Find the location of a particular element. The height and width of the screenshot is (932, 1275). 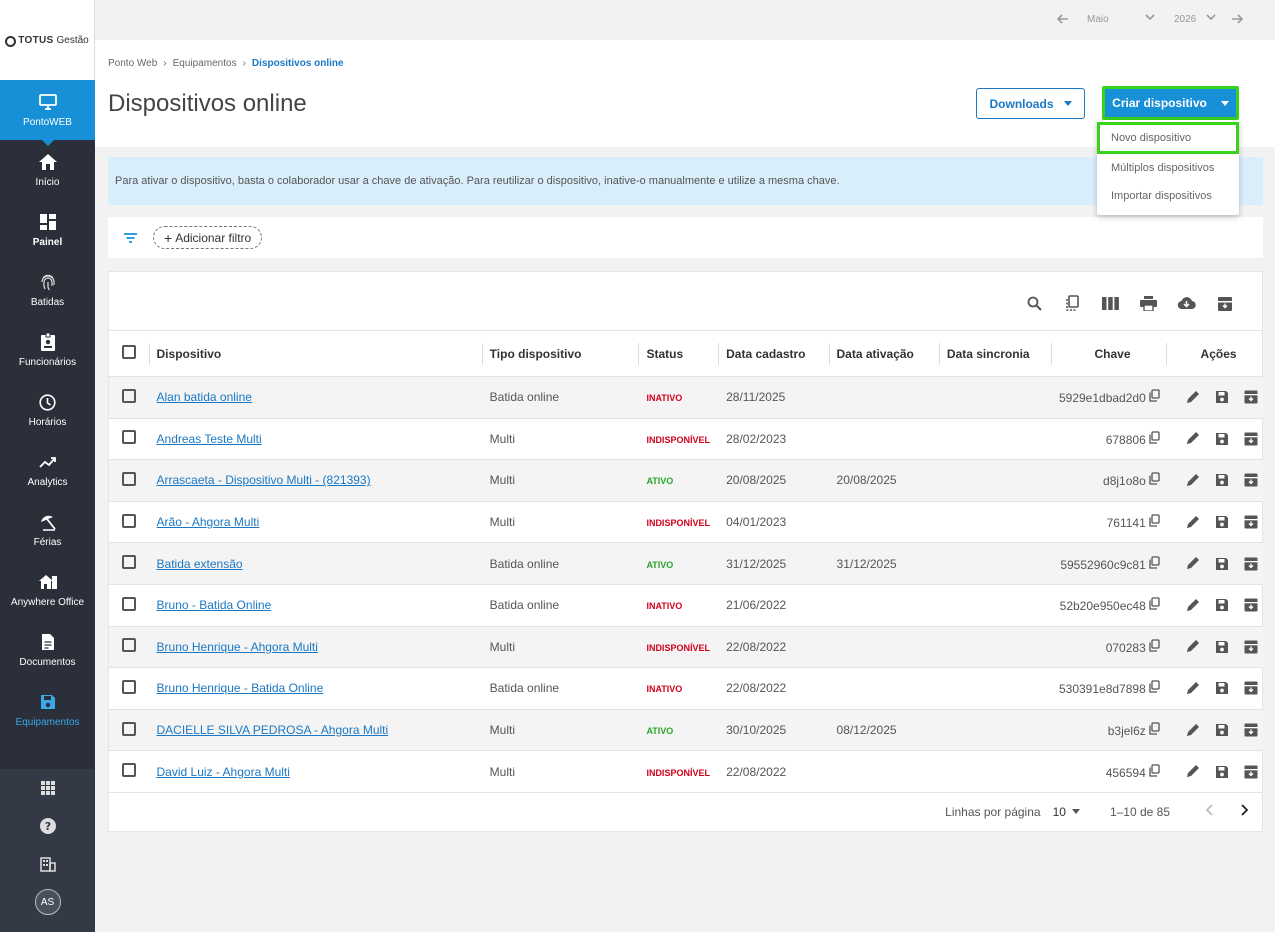

device-link: Andreas Teste Multi is located at coordinates (209, 438).